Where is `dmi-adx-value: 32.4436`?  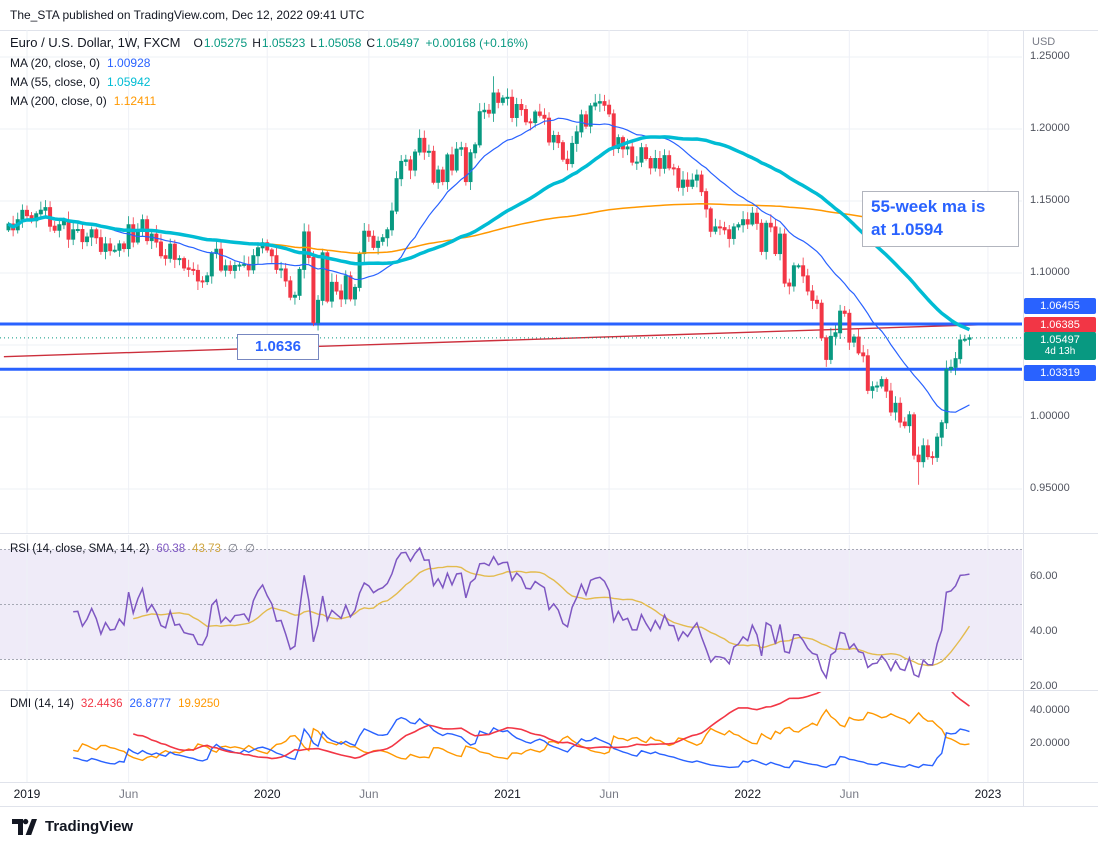 dmi-adx-value: 32.4436 is located at coordinates (101, 704).